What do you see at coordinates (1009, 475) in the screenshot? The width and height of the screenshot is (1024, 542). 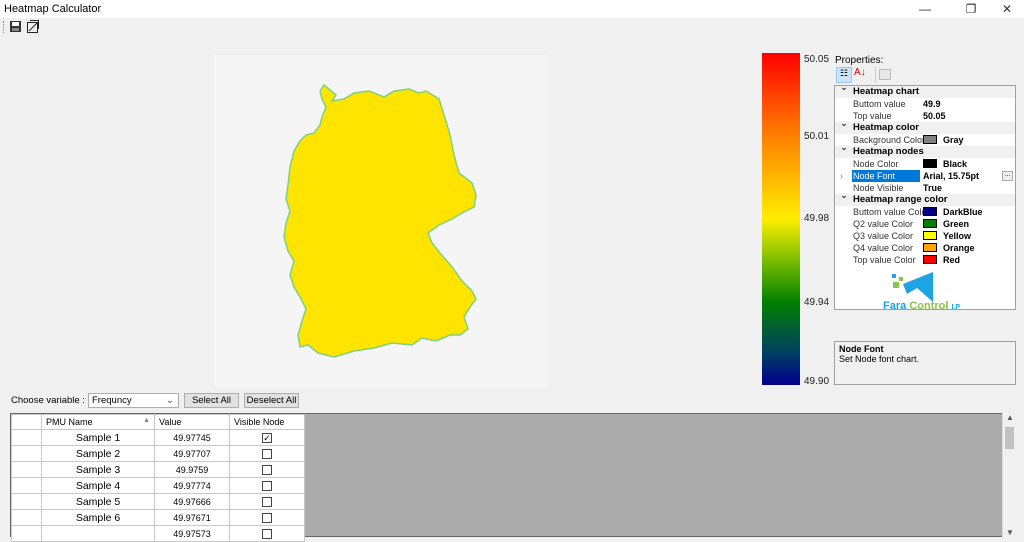 I see `vertical-scrollbar: ▲ ▼` at bounding box center [1009, 475].